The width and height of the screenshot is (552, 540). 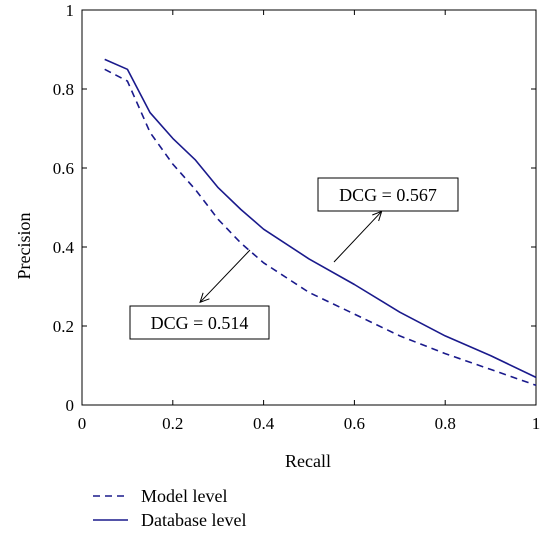 I want to click on y-tick-label: 0.8, so click(x=63, y=89).